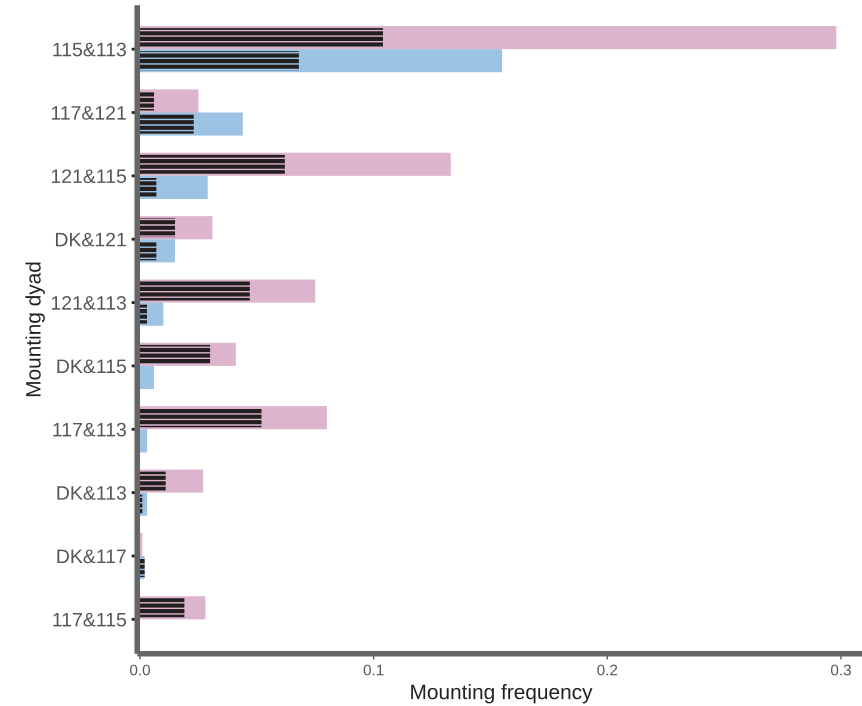 This screenshot has height=706, width=862. I want to click on x-tick-label: 0.2, so click(607, 670).